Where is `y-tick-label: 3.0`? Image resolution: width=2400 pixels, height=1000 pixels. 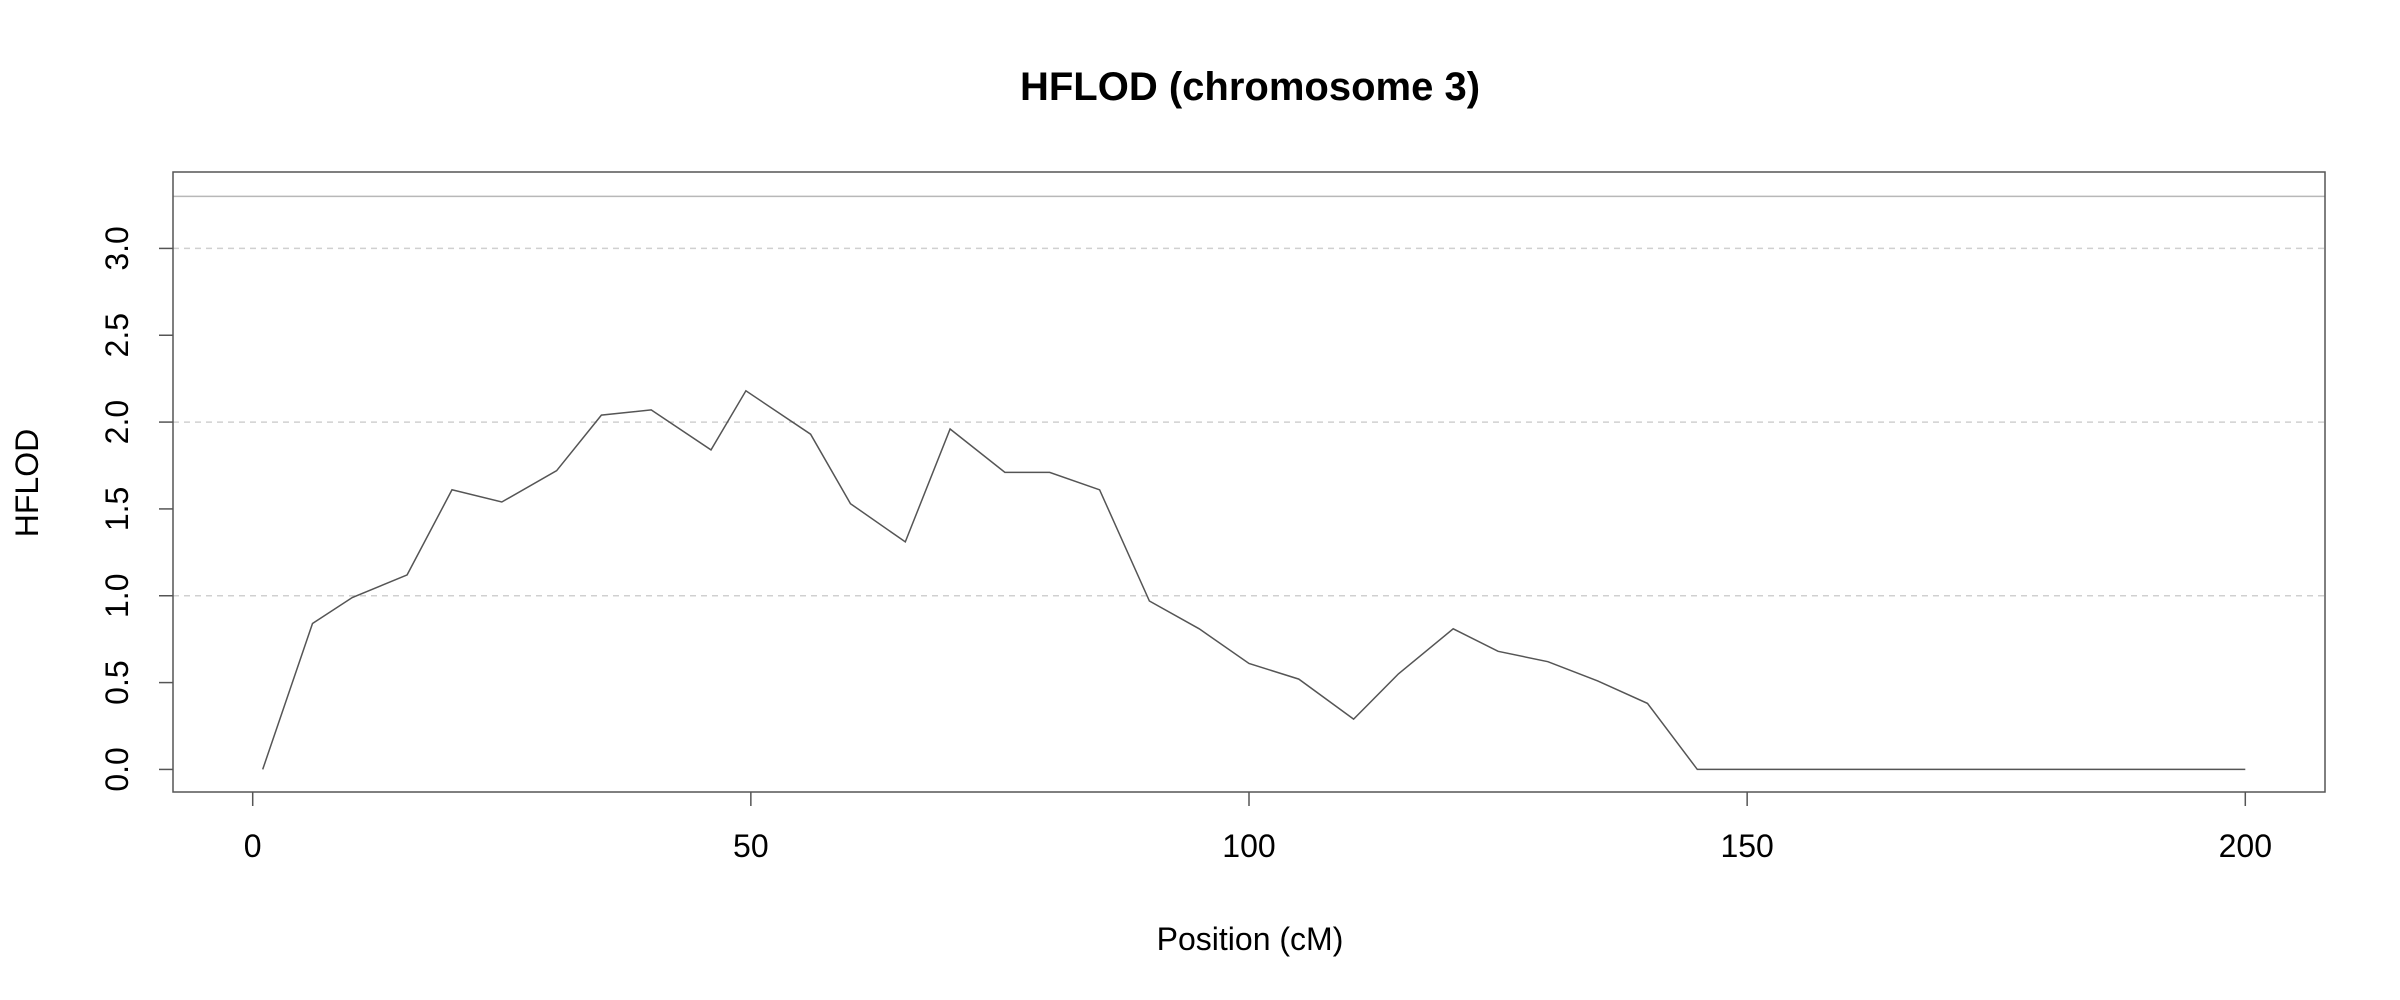
y-tick-label: 3.0 is located at coordinates (117, 248).